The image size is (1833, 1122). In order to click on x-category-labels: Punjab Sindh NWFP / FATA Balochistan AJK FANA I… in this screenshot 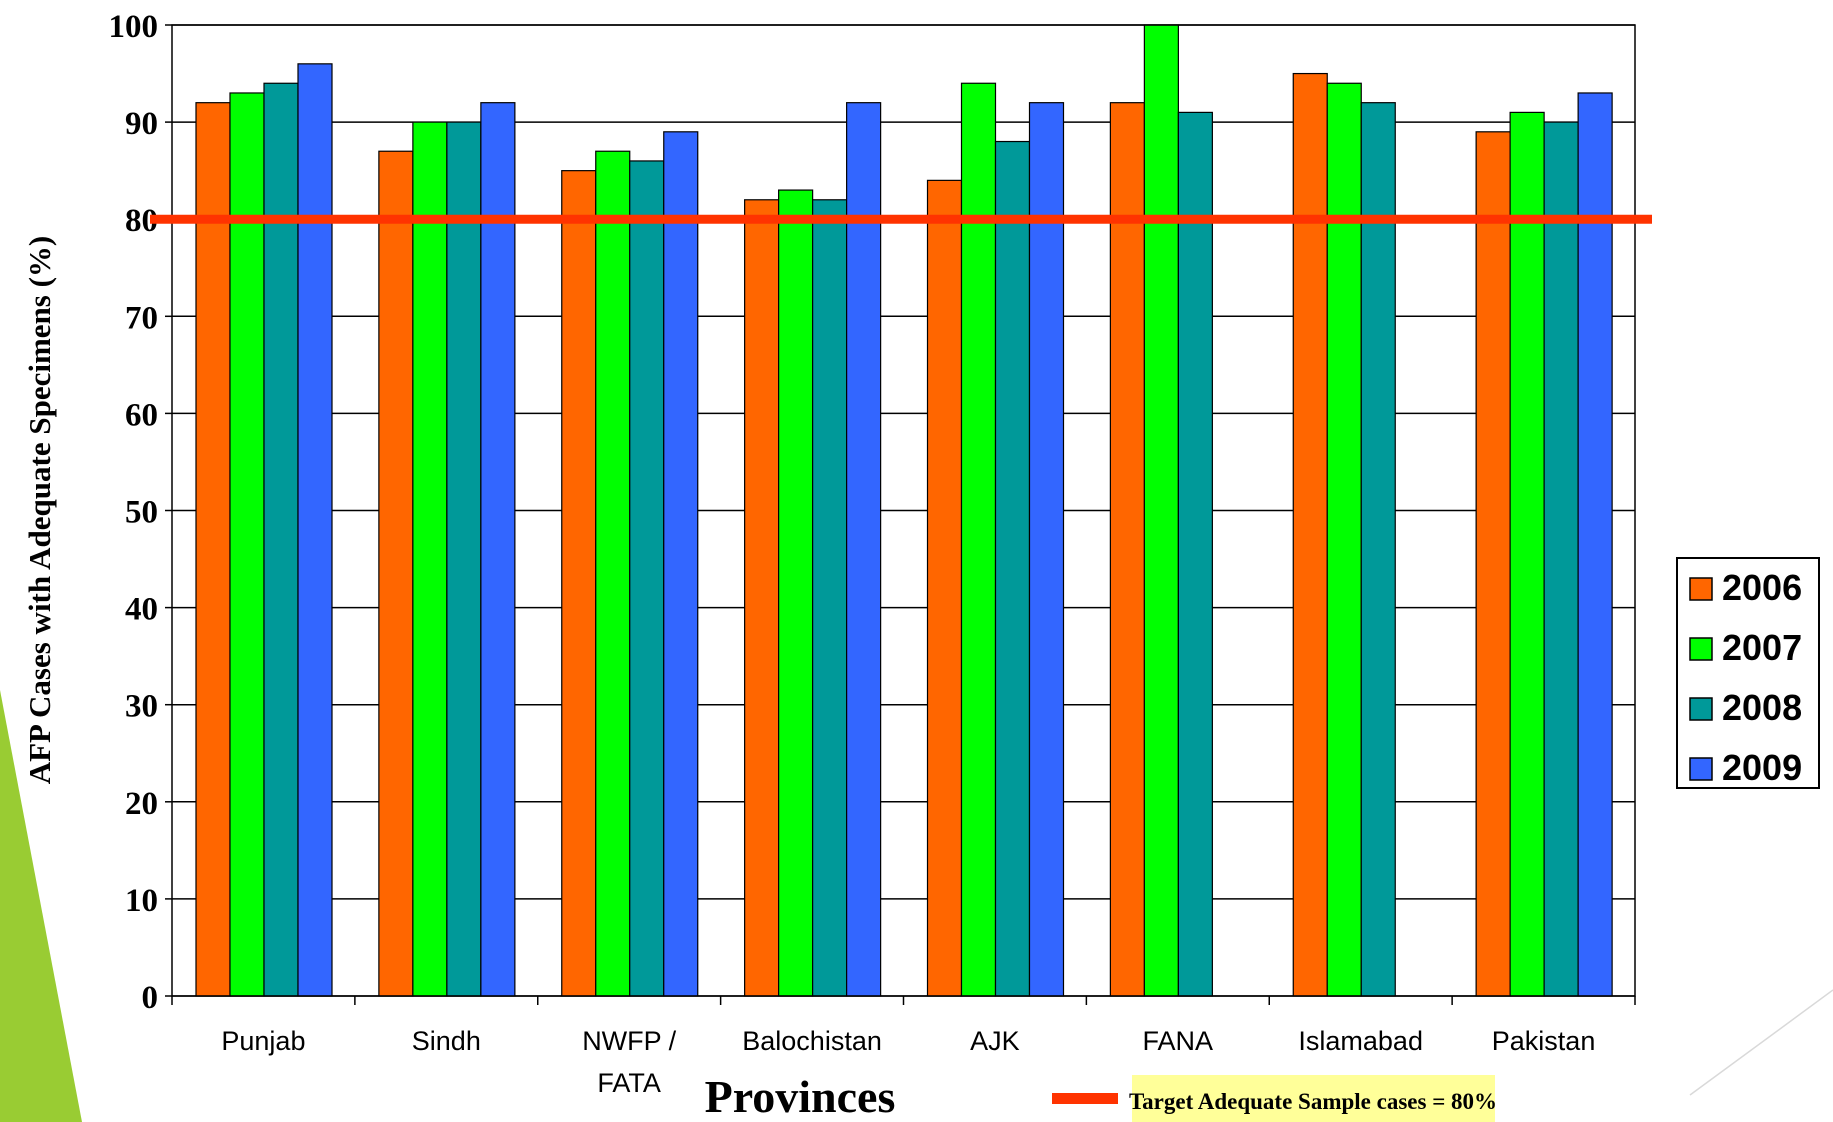, I will do `click(908, 1062)`.